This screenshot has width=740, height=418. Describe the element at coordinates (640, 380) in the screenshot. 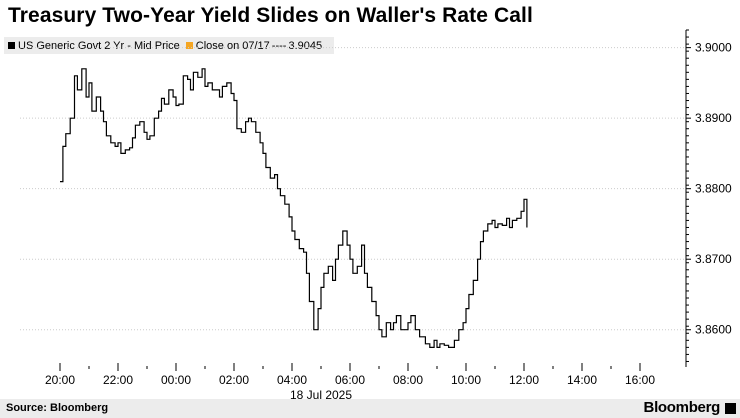

I see `x-tick-label: 16:00` at that location.